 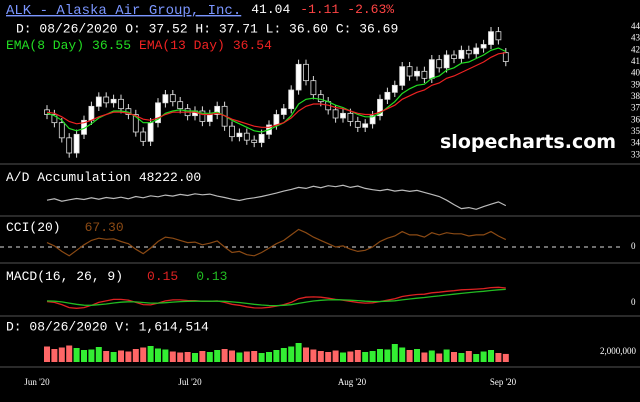 I want to click on panel-title: D: 08/26/2020 V: 1,614,514, so click(x=107, y=326).